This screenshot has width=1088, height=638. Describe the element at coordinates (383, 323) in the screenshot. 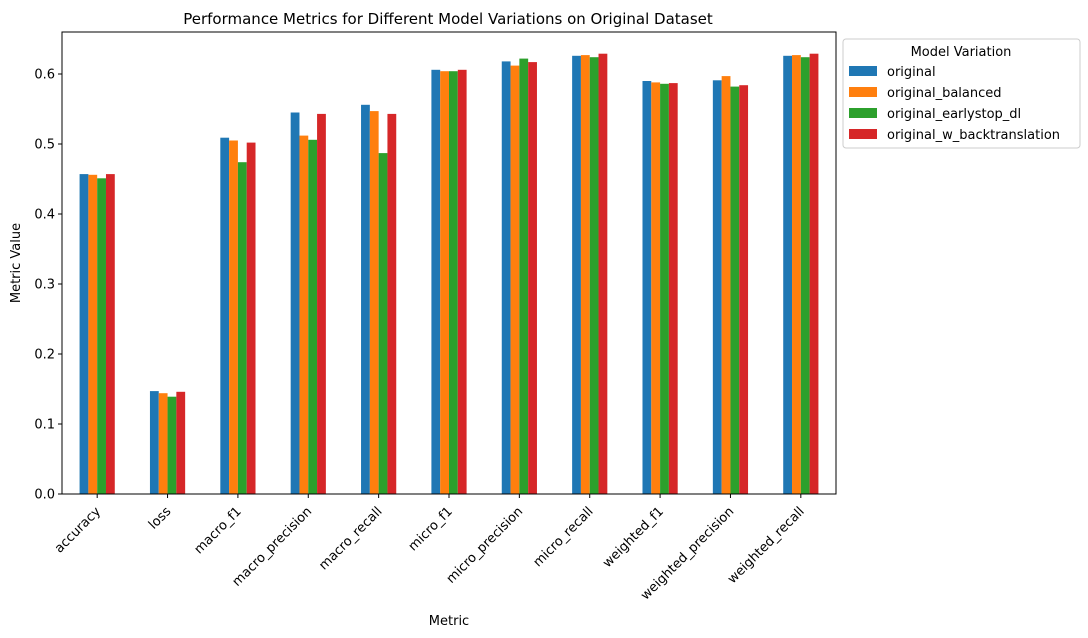

I see `bar-original_earlystop_dl-macro_recall` at that location.